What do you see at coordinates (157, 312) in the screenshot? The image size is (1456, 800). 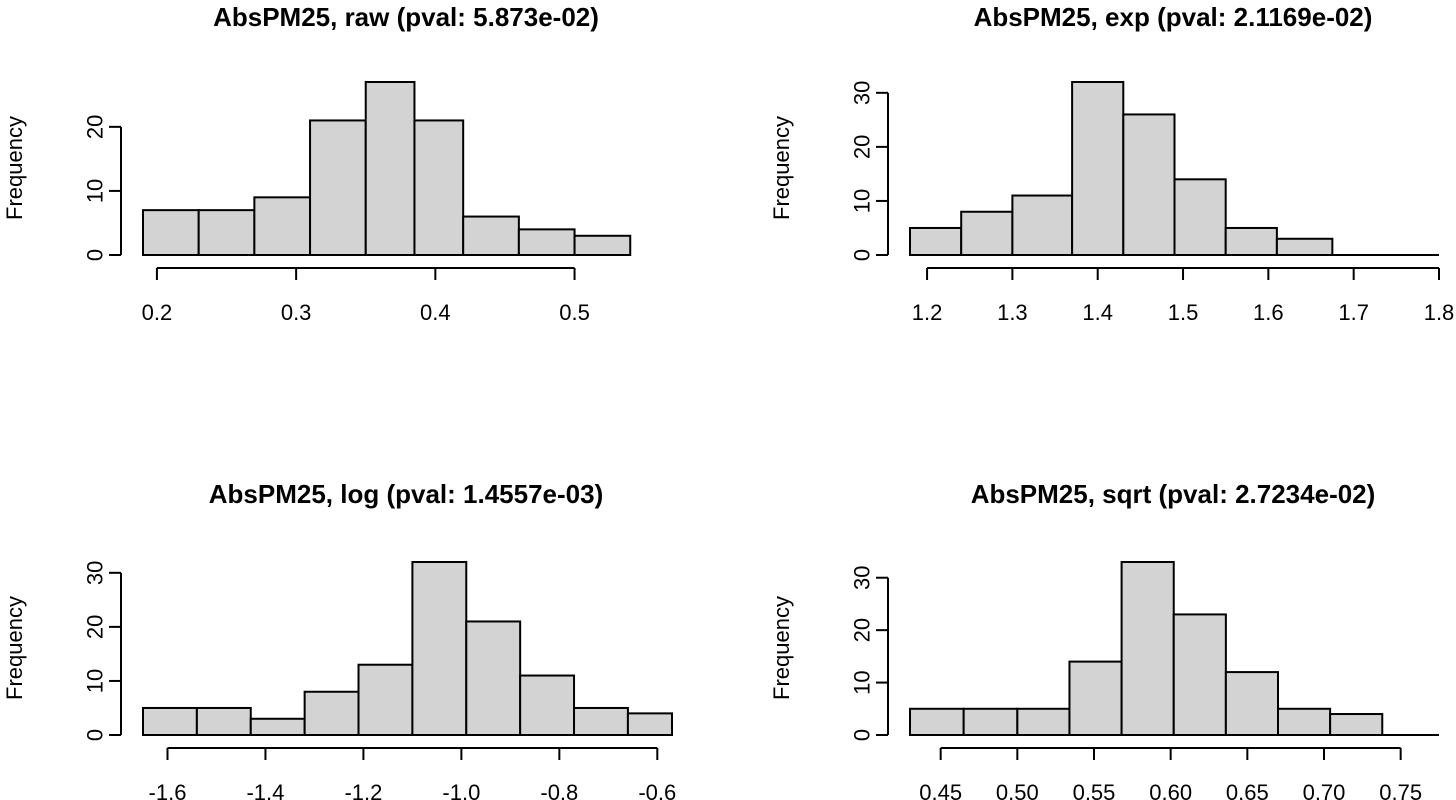 I see `x-tick-label: 0.2` at bounding box center [157, 312].